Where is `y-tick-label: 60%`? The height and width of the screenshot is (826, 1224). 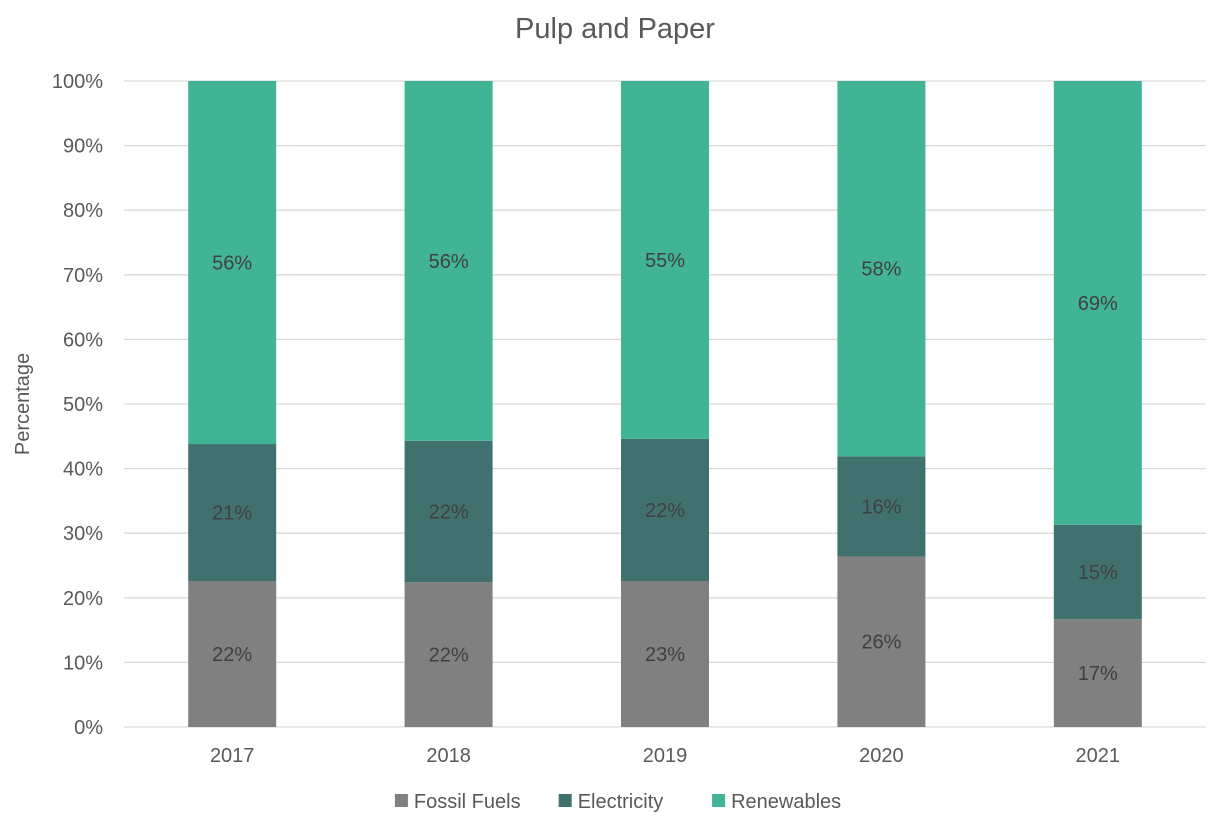 y-tick-label: 60% is located at coordinates (83, 340).